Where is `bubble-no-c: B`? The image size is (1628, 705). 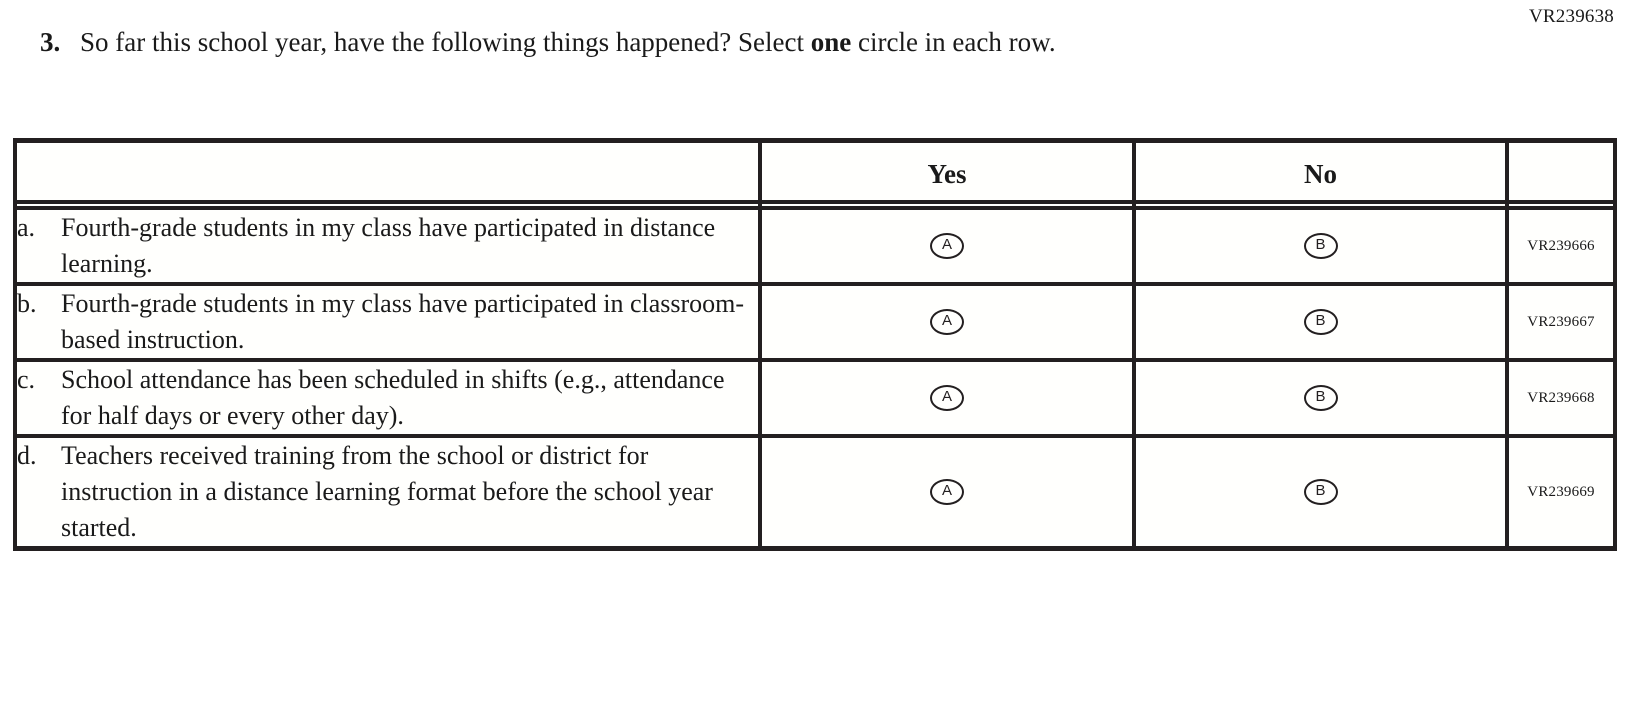
bubble-no-c: B is located at coordinates (1320, 398).